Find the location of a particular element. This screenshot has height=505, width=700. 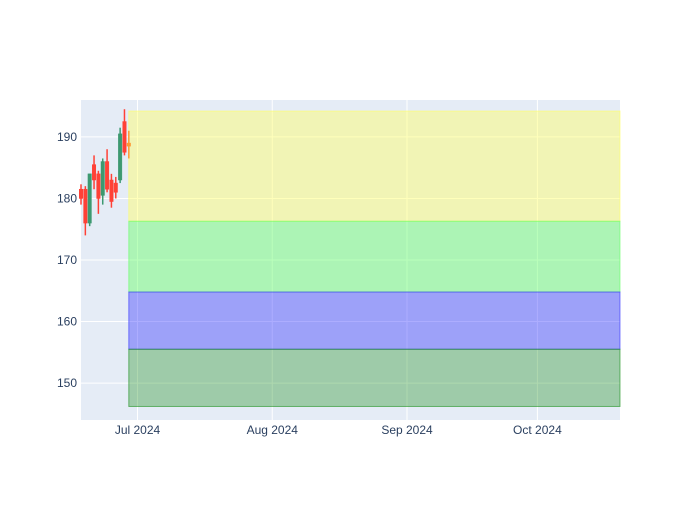

price-candles is located at coordinates (105, 172).